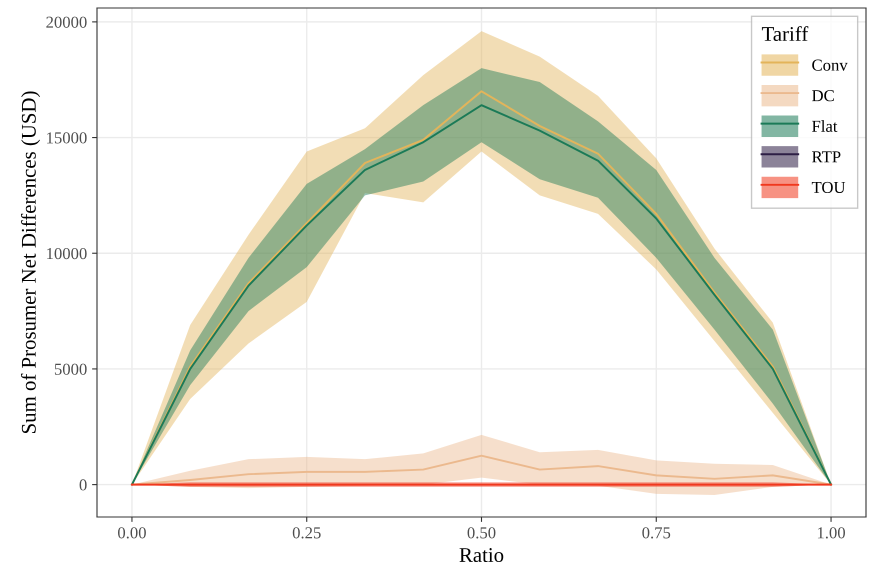 The image size is (870, 576). Describe the element at coordinates (785, 33) in the screenshot. I see `legend-title: Tariff` at that location.